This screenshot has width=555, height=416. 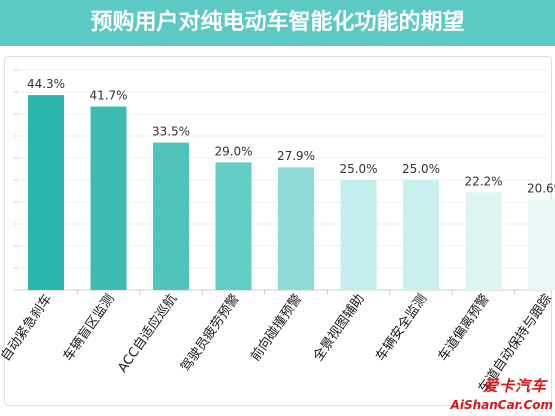 What do you see at coordinates (209, 333) in the screenshot?
I see `category-label: 驾驶员疲劳预警` at bounding box center [209, 333].